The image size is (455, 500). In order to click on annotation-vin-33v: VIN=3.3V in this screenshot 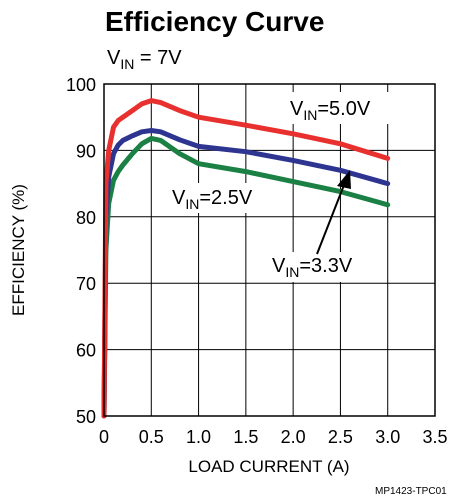, I will do `click(312, 267)`.